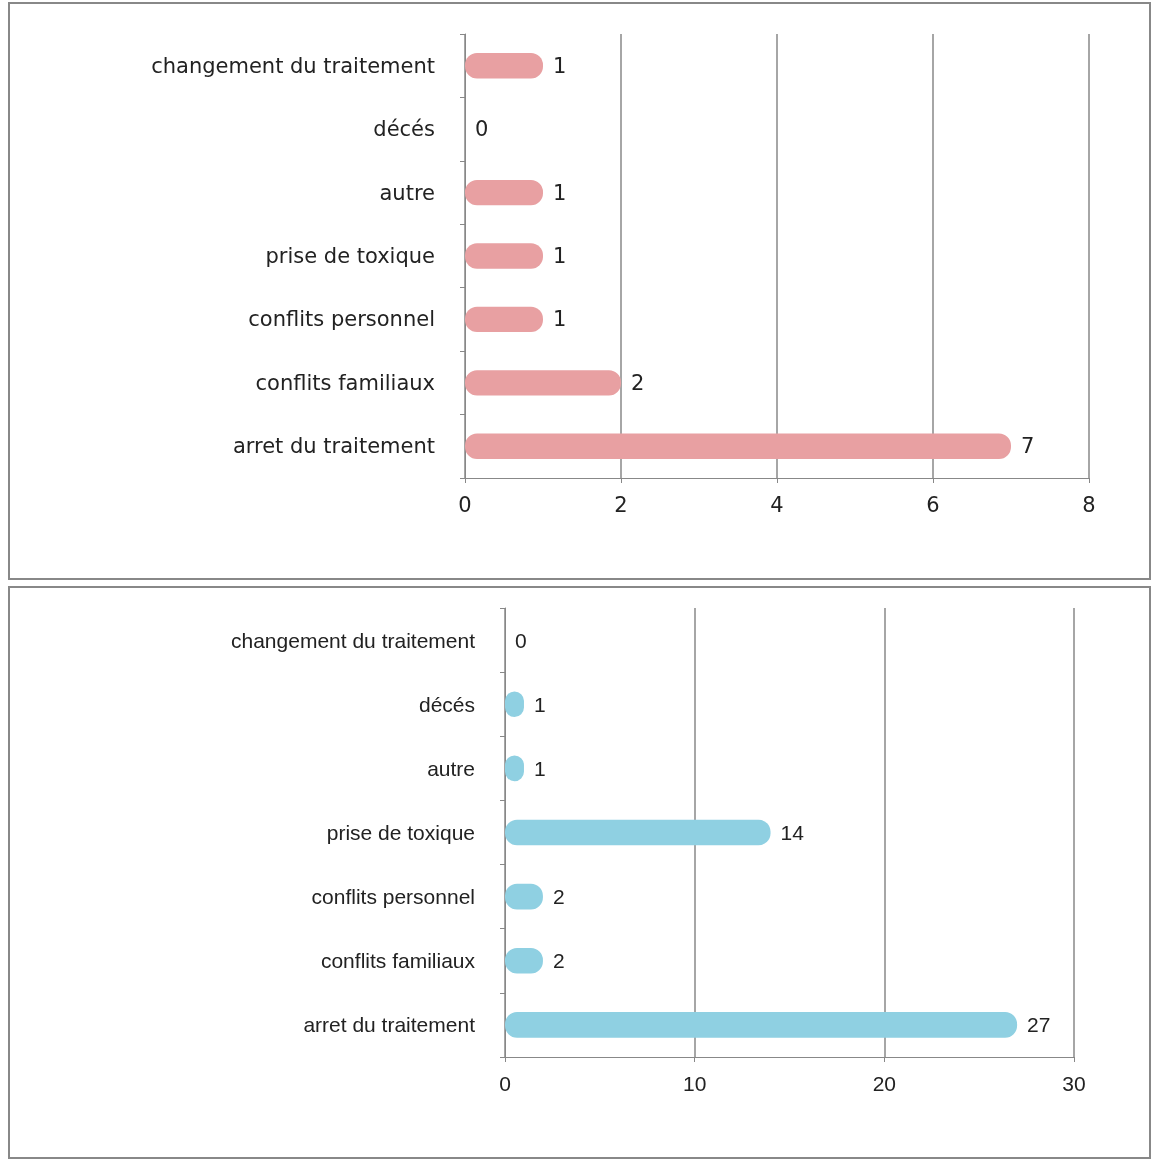 This screenshot has width=1151, height=1159. Describe the element at coordinates (792, 832) in the screenshot. I see `data-label: 14` at that location.